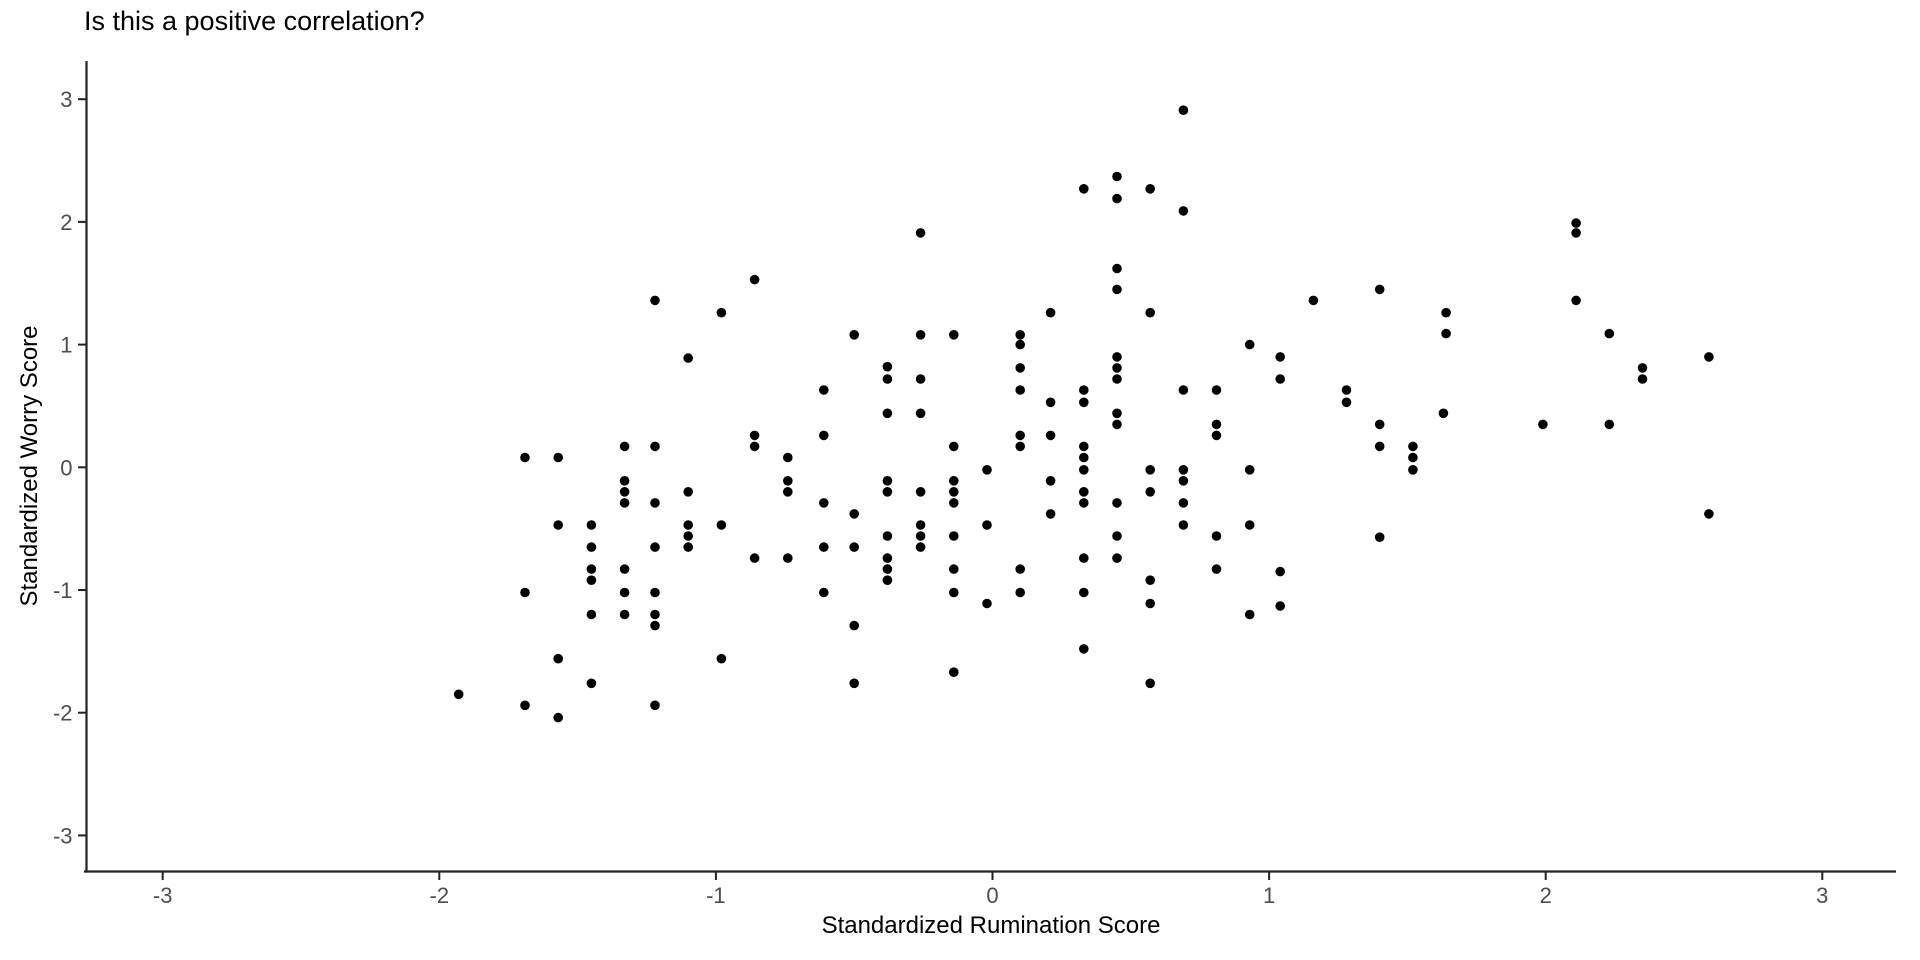 Image resolution: width=1920 pixels, height=960 pixels. What do you see at coordinates (1822, 895) in the screenshot?
I see `x-tick-label: 3` at bounding box center [1822, 895].